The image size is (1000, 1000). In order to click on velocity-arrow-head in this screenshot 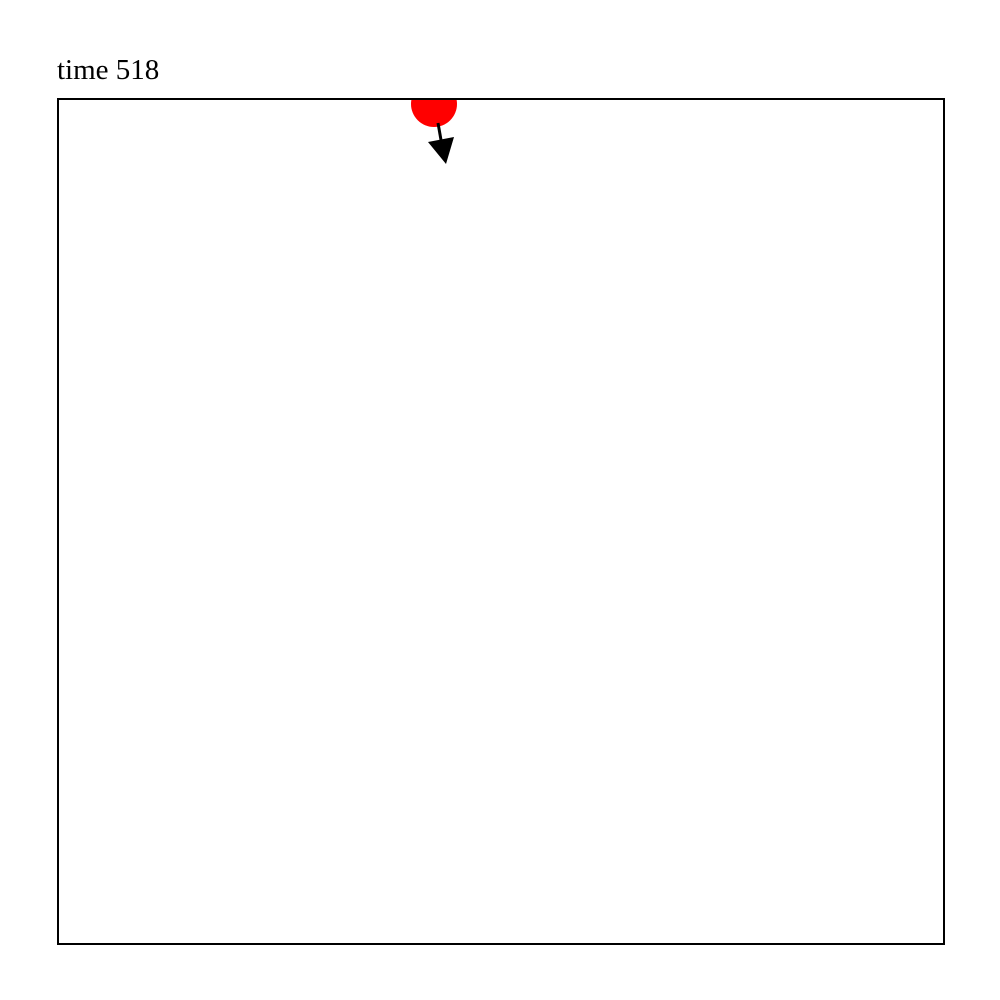, I will do `click(441, 150)`.